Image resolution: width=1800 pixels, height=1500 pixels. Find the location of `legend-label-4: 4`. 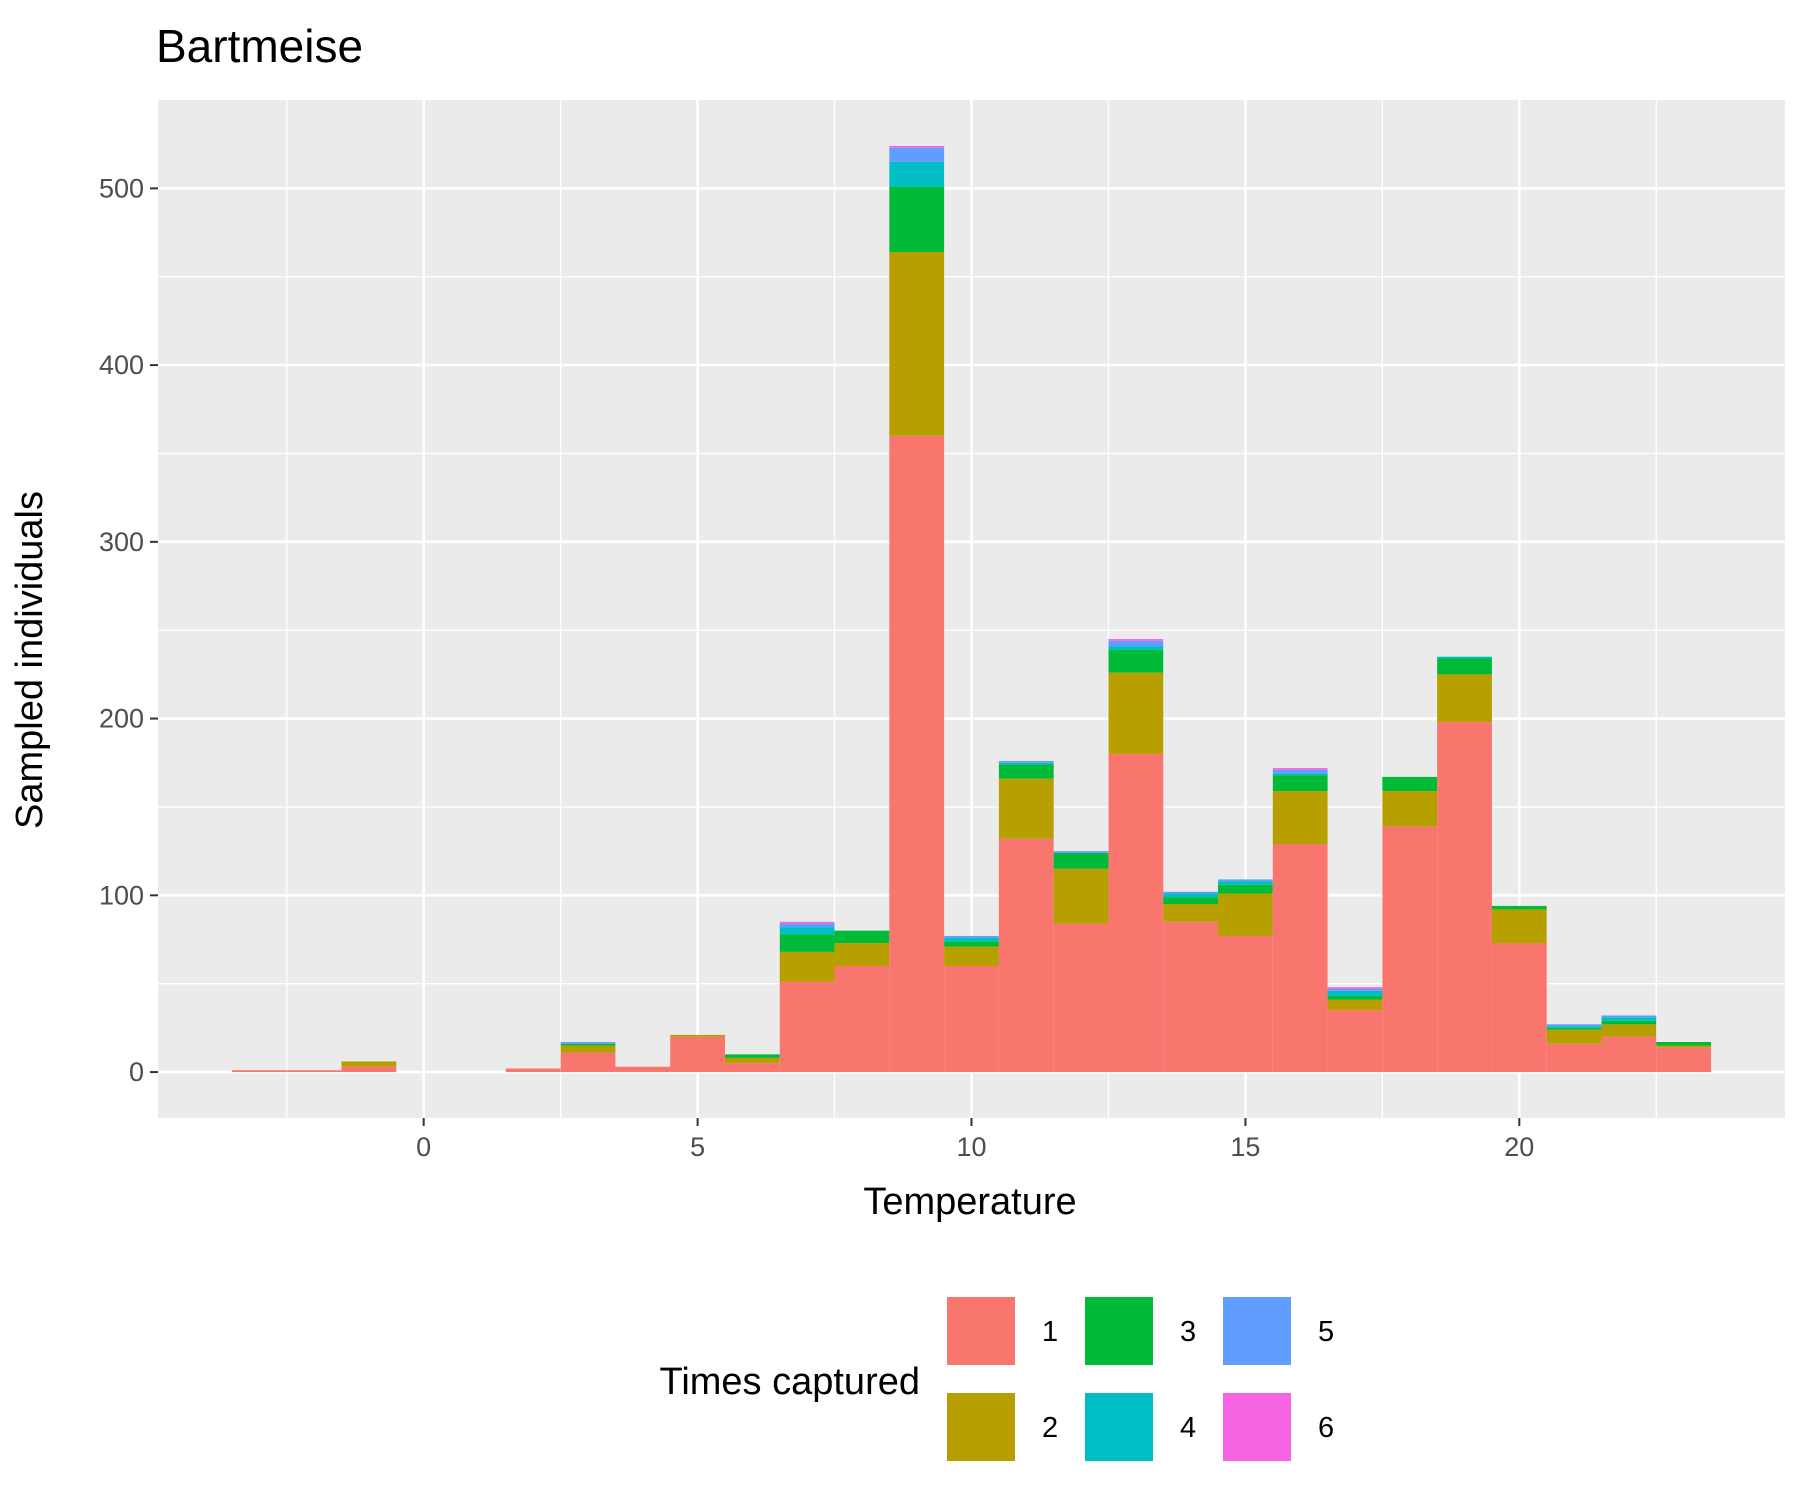

legend-label-4: 4 is located at coordinates (1188, 1428).